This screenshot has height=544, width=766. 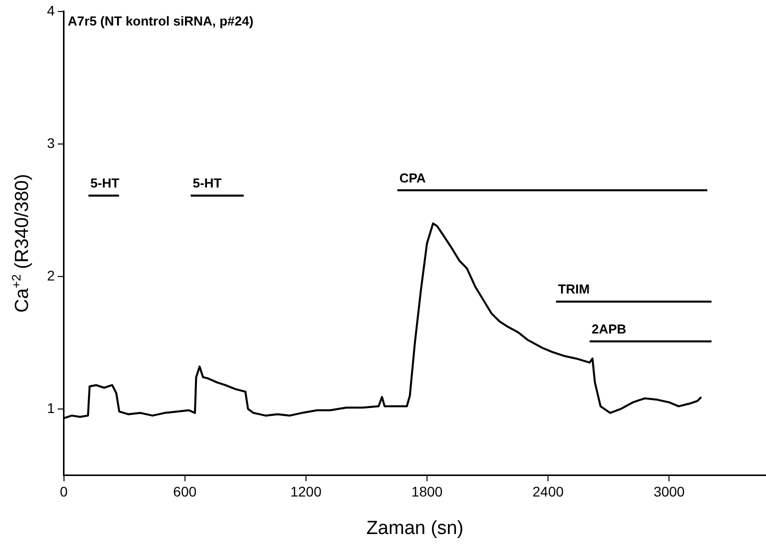 What do you see at coordinates (669, 491) in the screenshot?
I see `x-tick-label: 3000` at bounding box center [669, 491].